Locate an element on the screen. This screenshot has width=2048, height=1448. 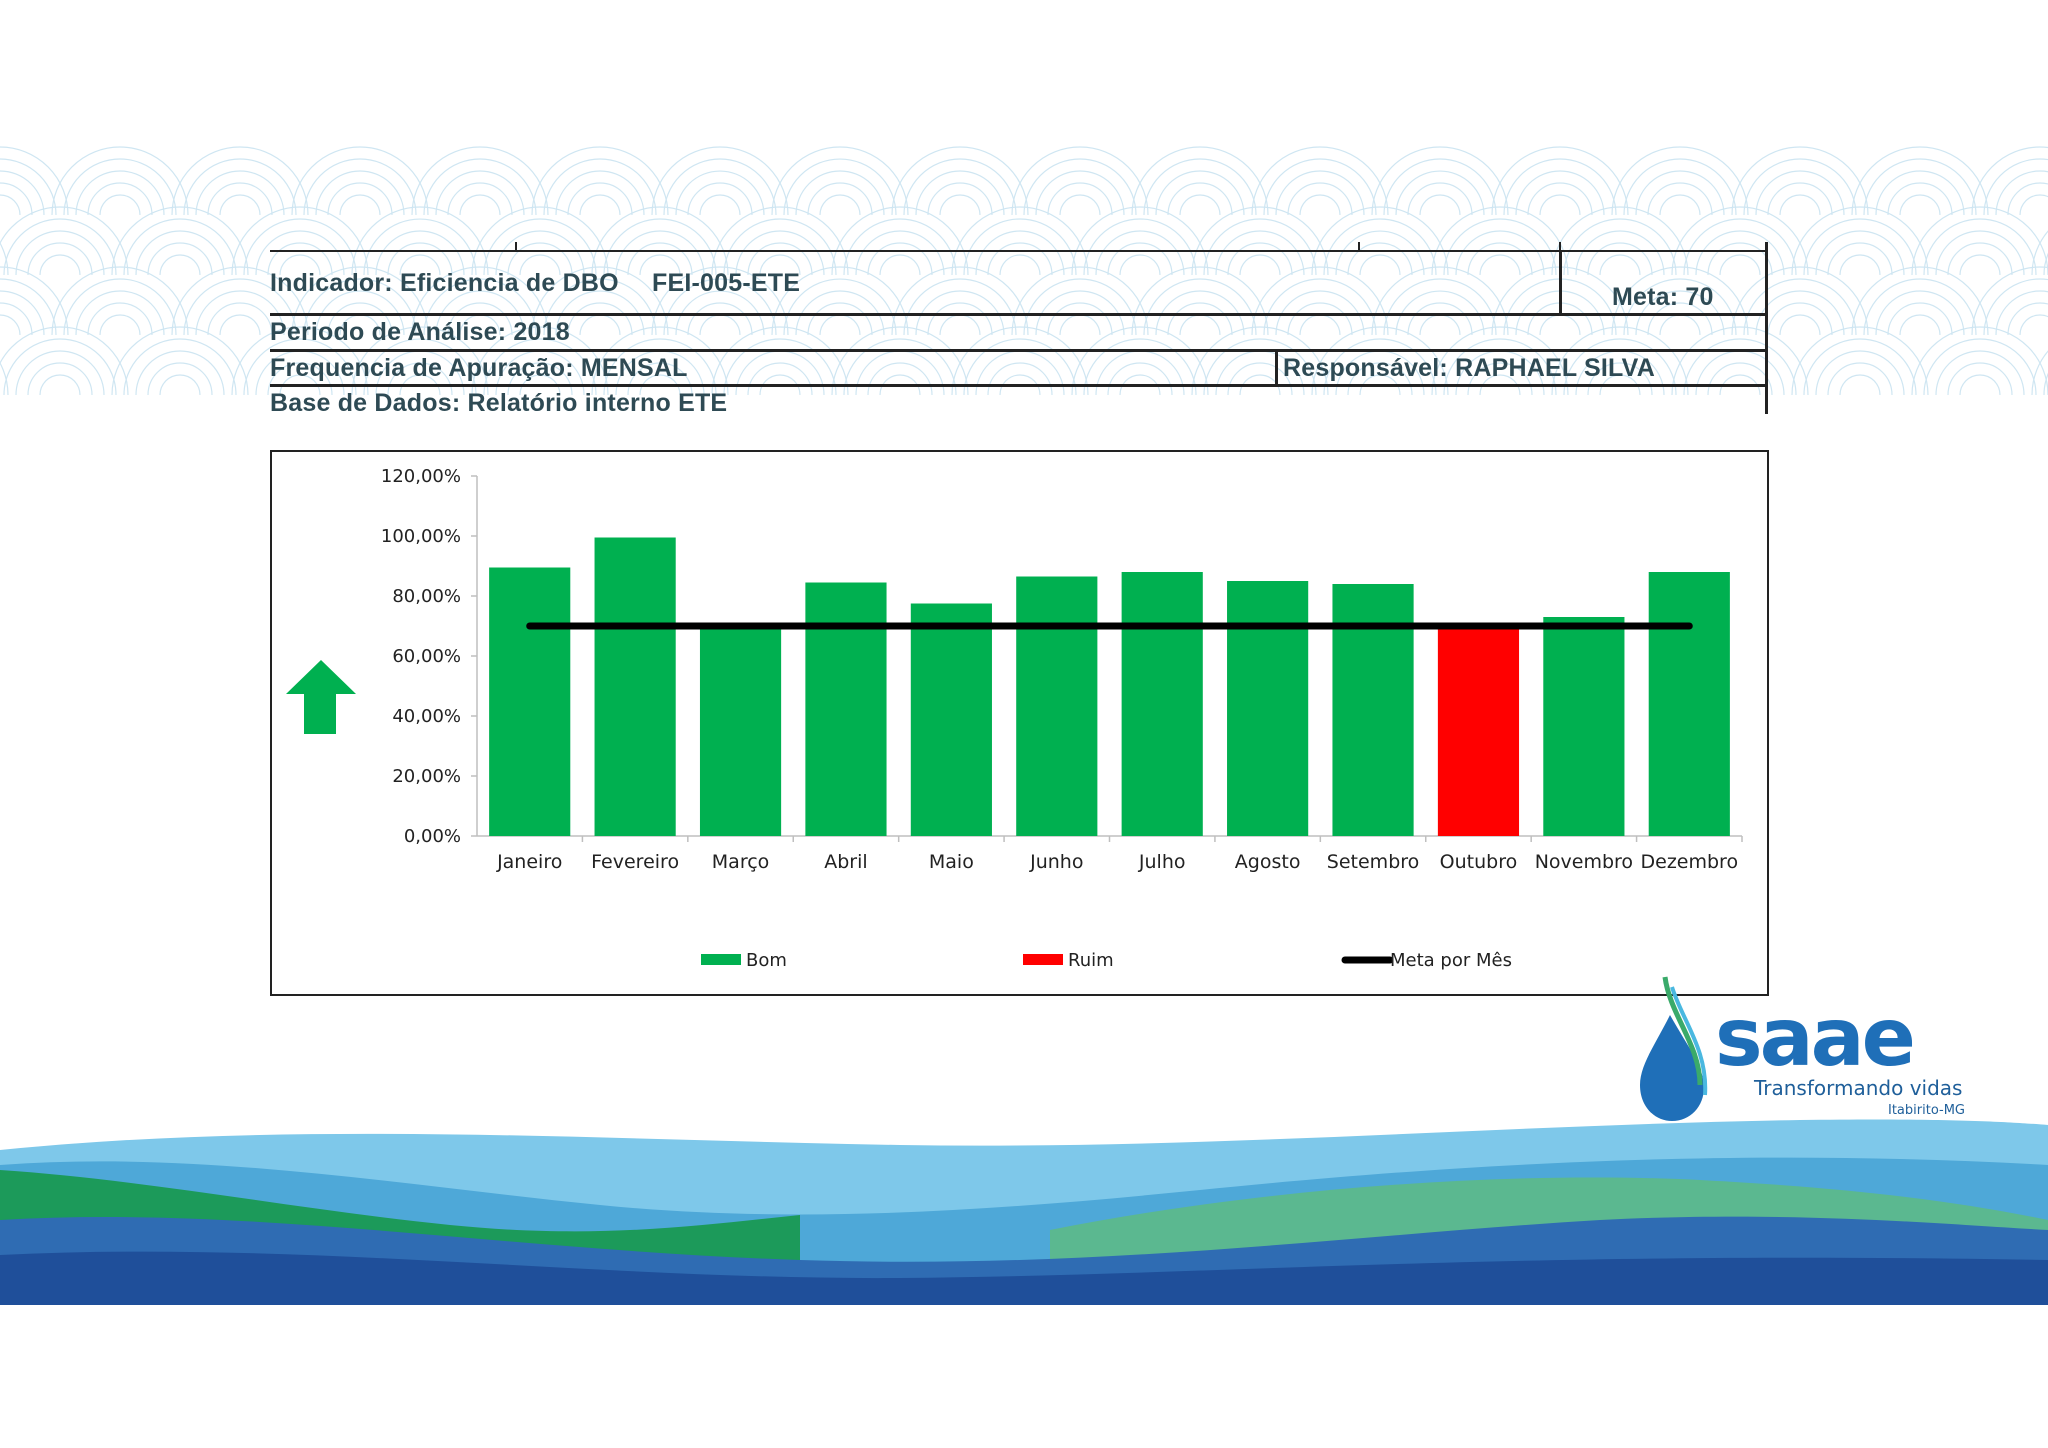
periodo-label: Periodo de Análise: 2018 is located at coordinates (420, 332).